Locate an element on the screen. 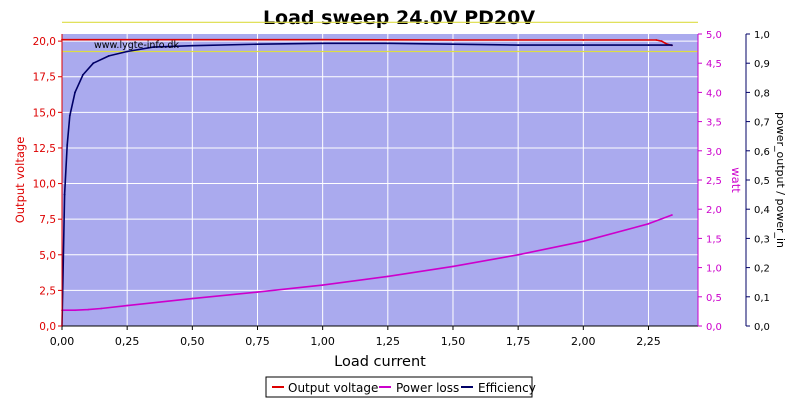 This screenshot has height=400, width=800. x-tick-label: 2,00 is located at coordinates (583, 341).